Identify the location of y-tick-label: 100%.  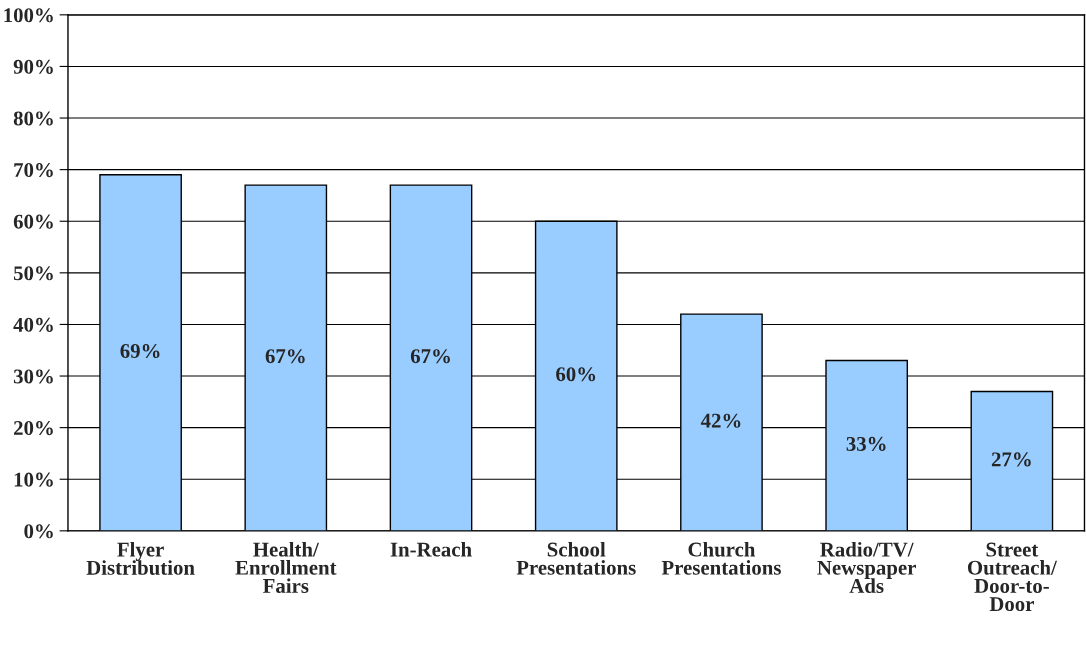
(28, 15).